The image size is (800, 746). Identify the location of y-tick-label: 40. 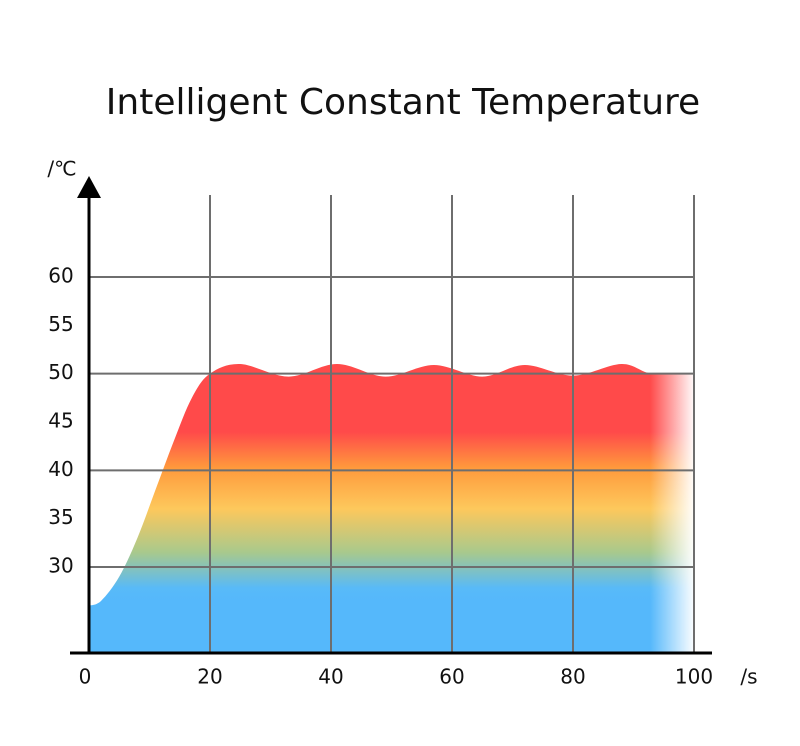
(60, 469).